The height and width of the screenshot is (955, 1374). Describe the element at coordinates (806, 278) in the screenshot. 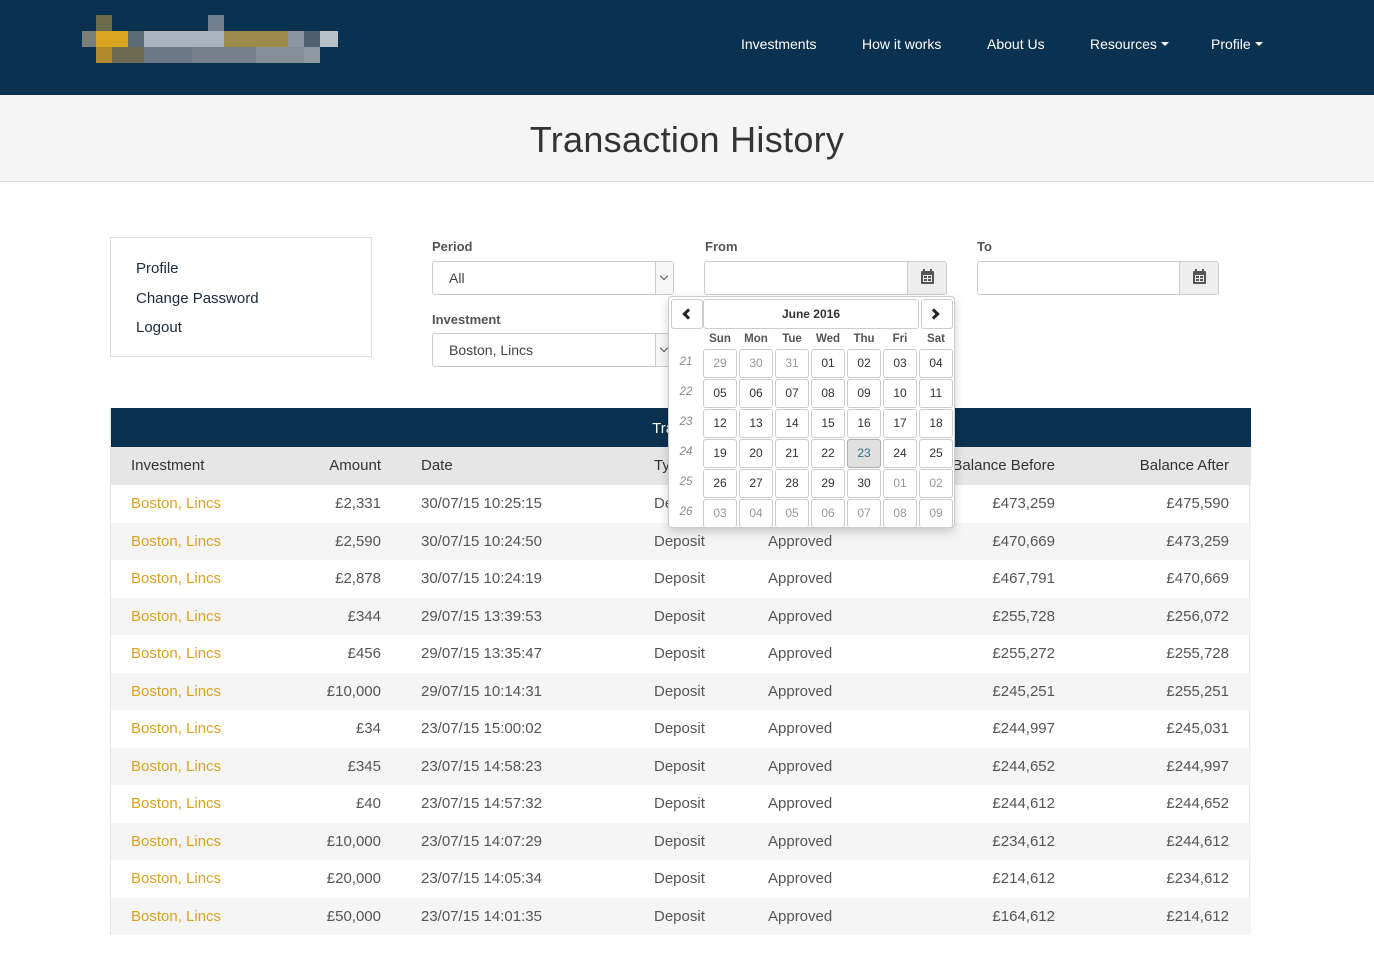

I see `from-date-input` at that location.